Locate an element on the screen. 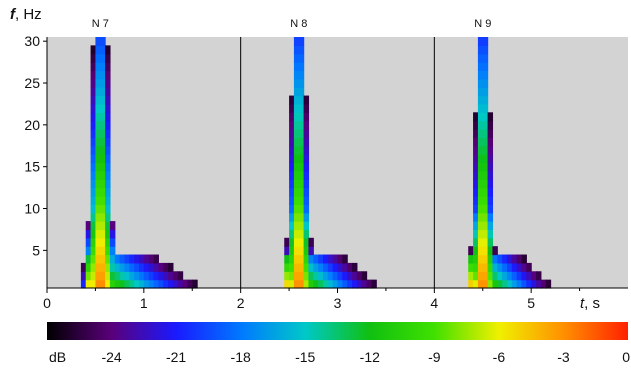 The image size is (631, 371). x-tick-label: 0 is located at coordinates (47, 303).